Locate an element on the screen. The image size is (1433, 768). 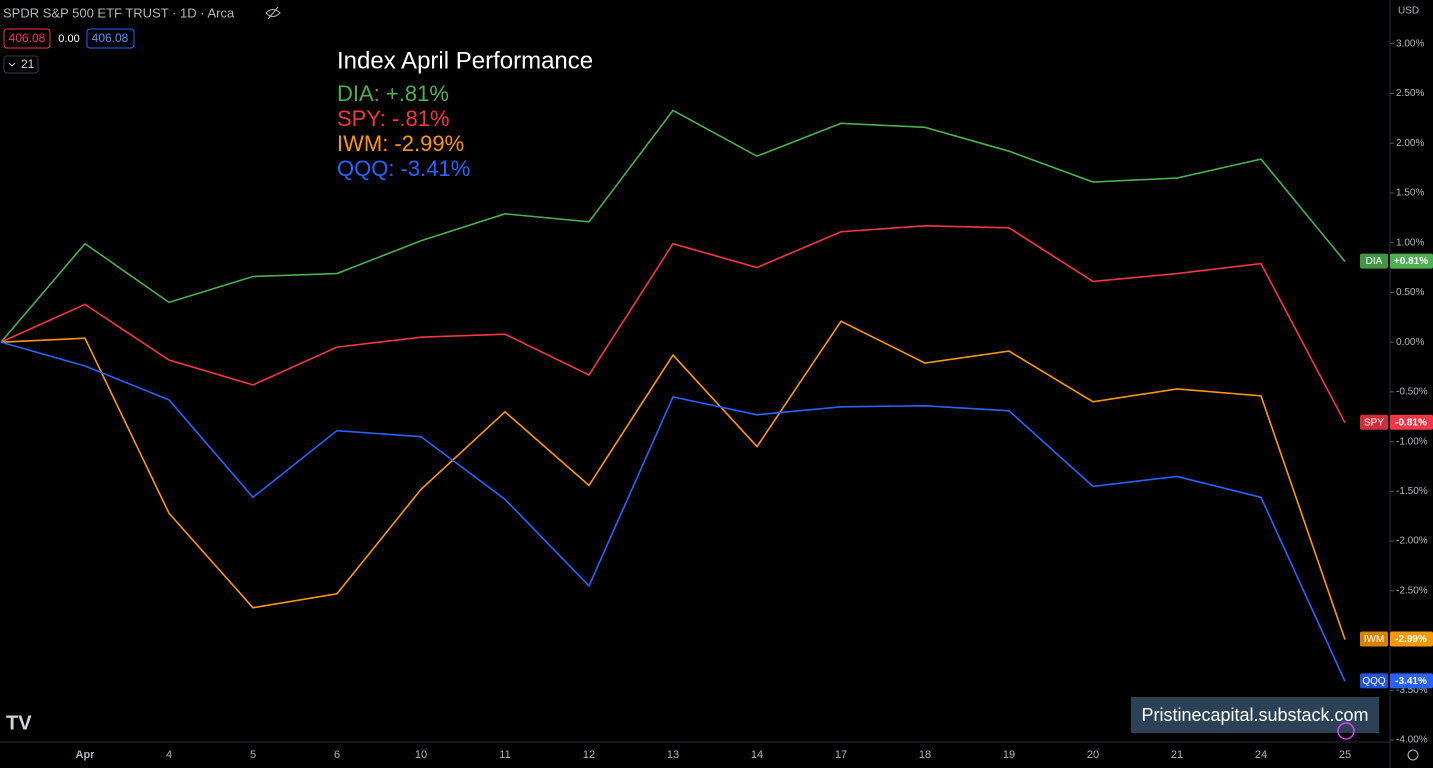
annotation: DIA: +.81% is located at coordinates (393, 93).